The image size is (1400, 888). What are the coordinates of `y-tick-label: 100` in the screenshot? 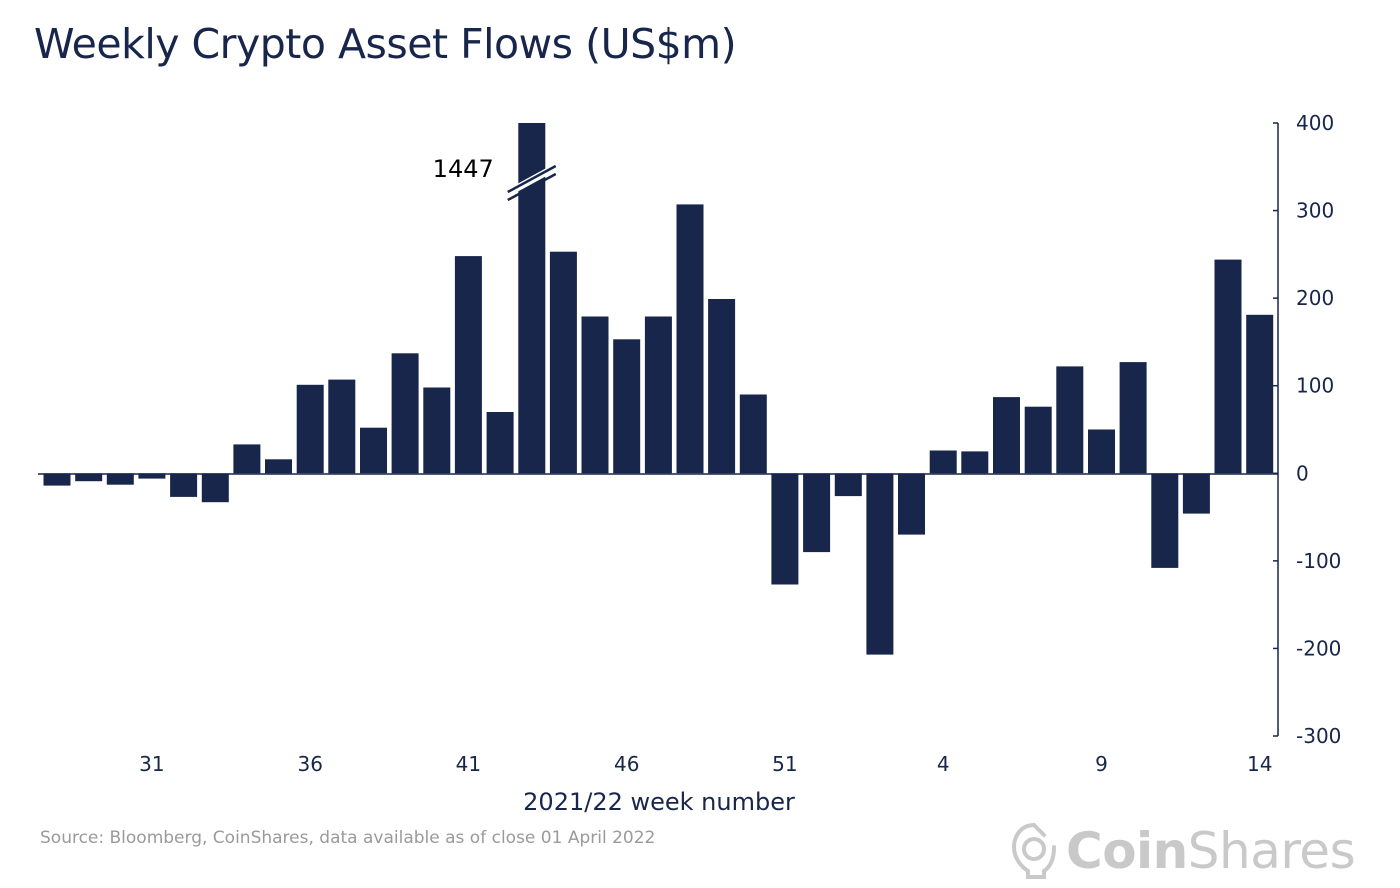 It's located at (1315, 386).